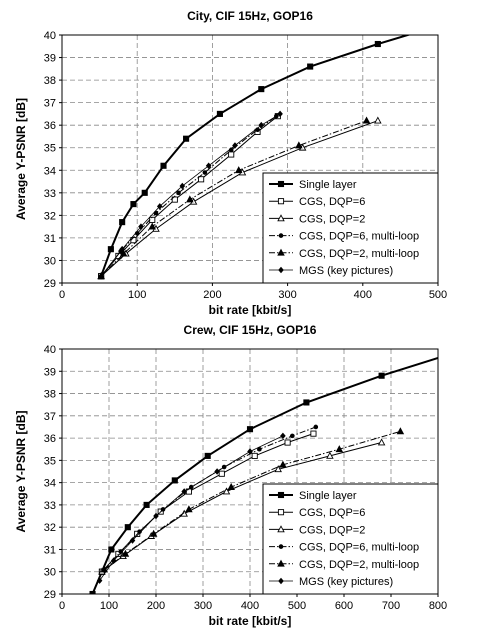 The height and width of the screenshot is (643, 489). Describe the element at coordinates (250, 330) in the screenshot. I see `chart-title: Crew, CIF 15Hz, GOP16` at that location.